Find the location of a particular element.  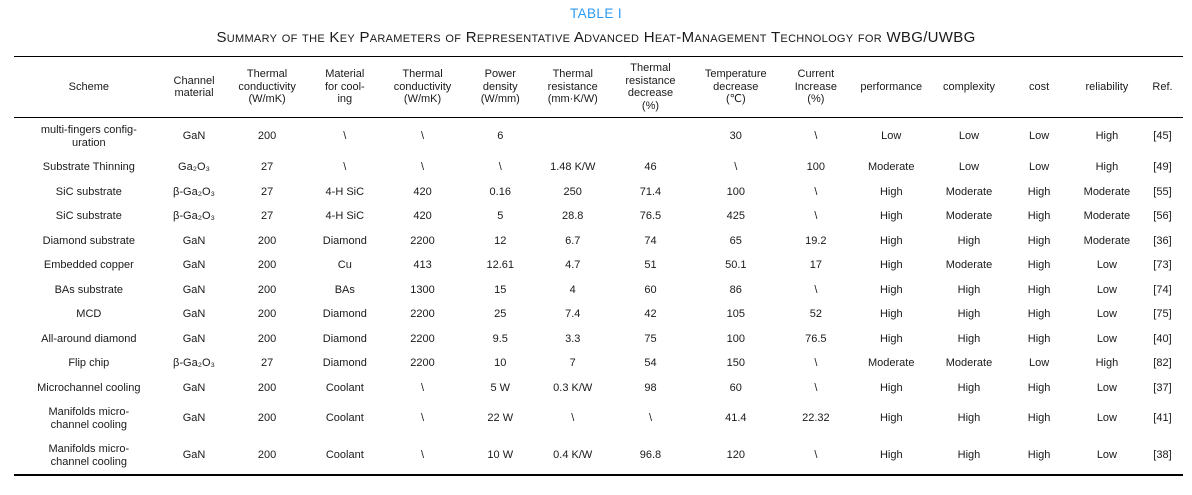

column-header-temperature-decrease: Temperature decrease (℃) is located at coordinates (735, 87).